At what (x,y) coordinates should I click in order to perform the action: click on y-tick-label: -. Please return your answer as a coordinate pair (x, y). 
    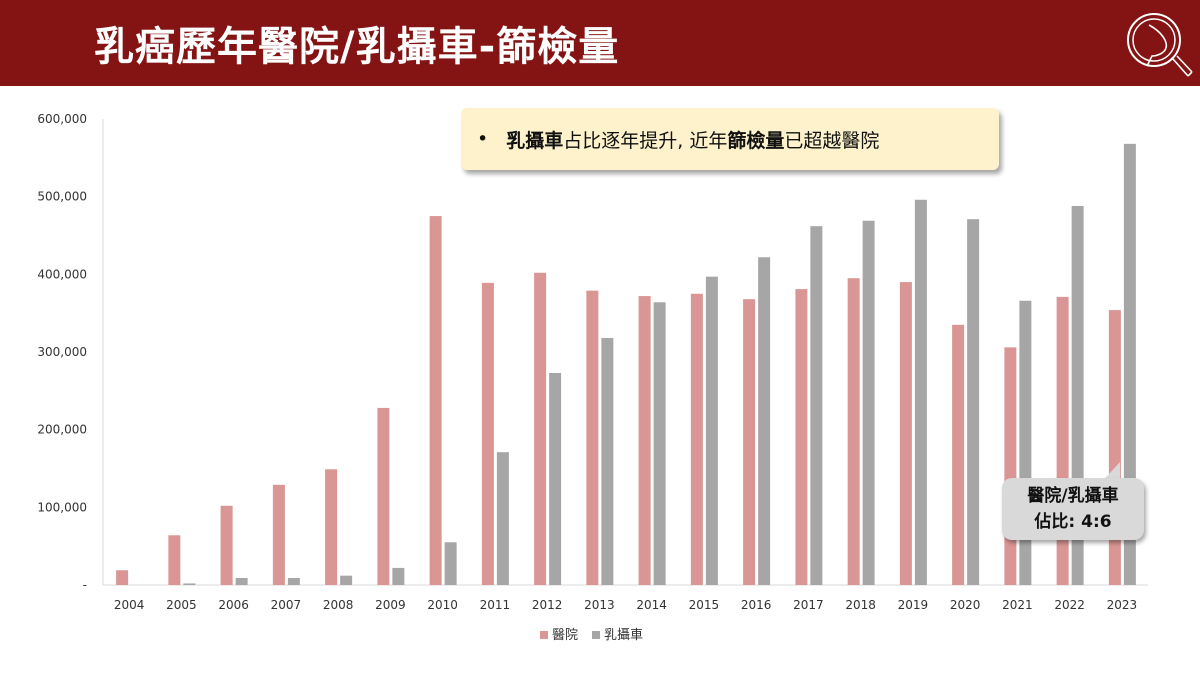
    Looking at the image, I should click on (85, 585).